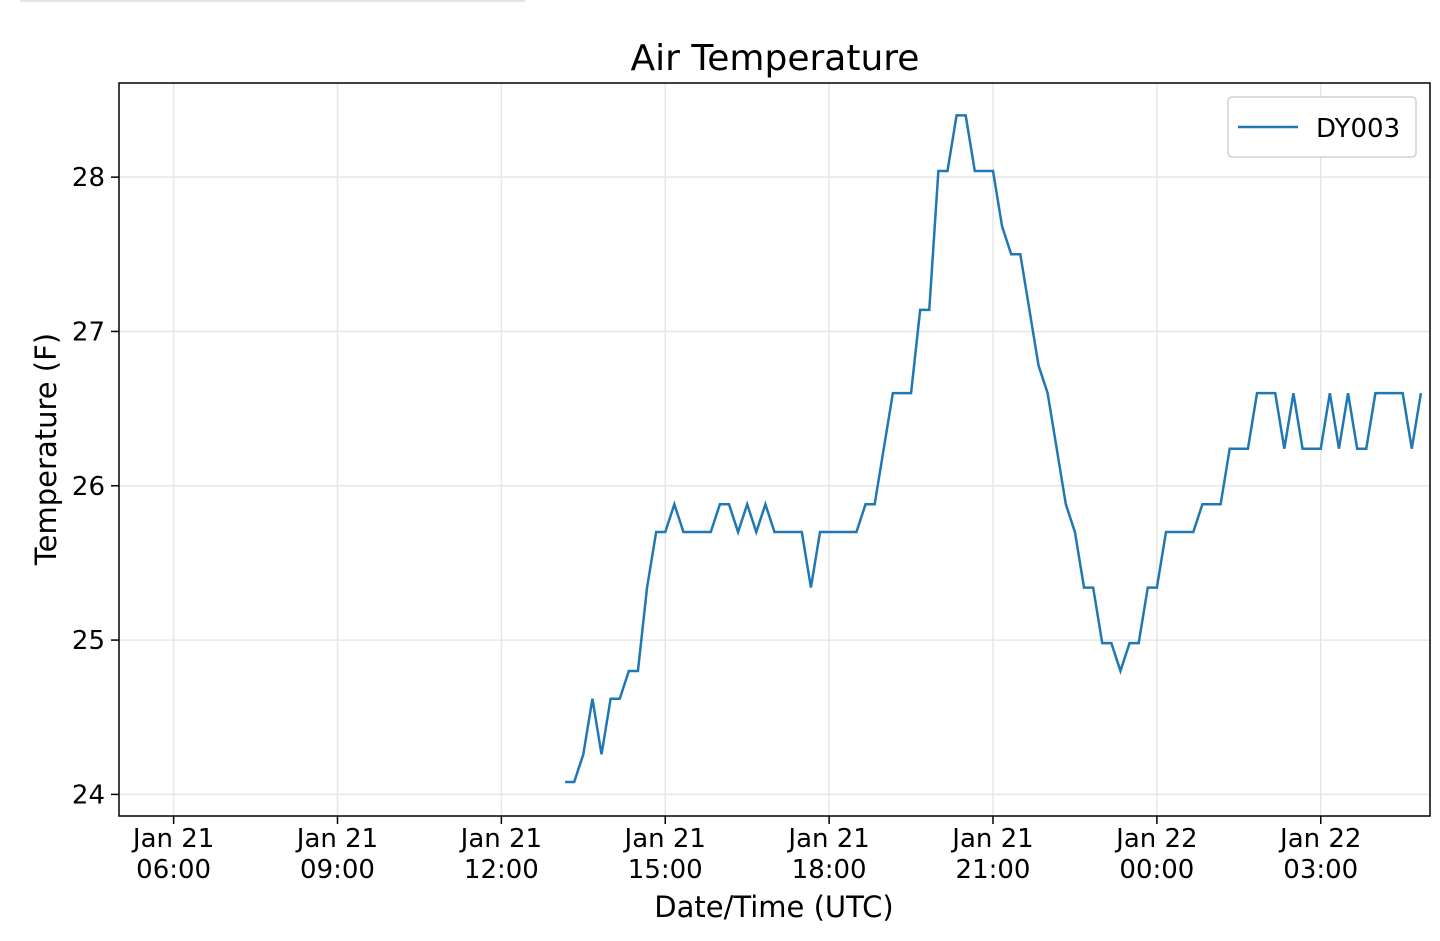  I want to click on legend-box, so click(1322, 127).